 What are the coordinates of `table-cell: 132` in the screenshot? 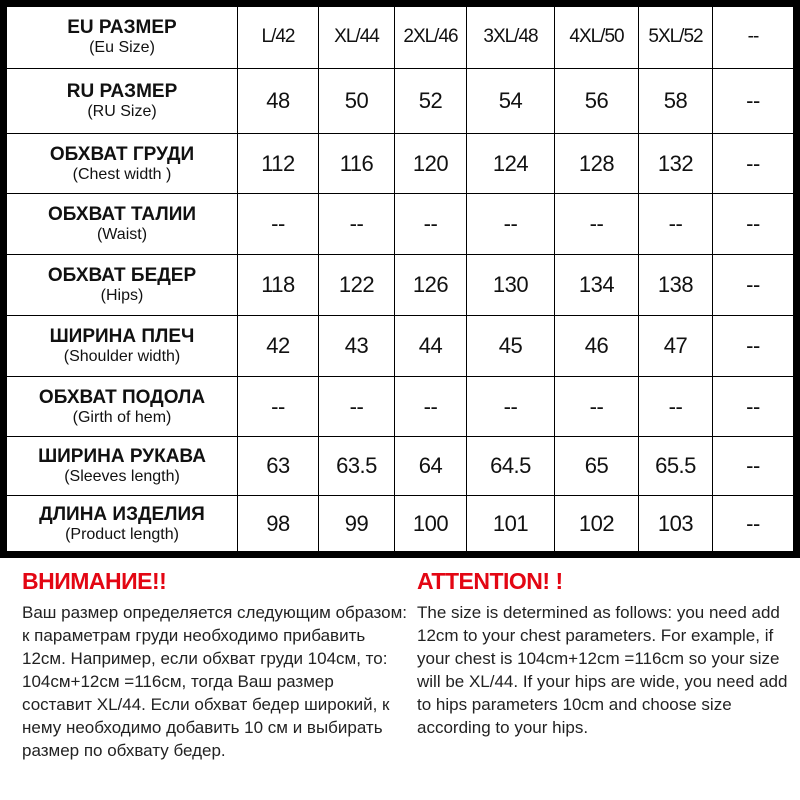 It's located at (675, 163).